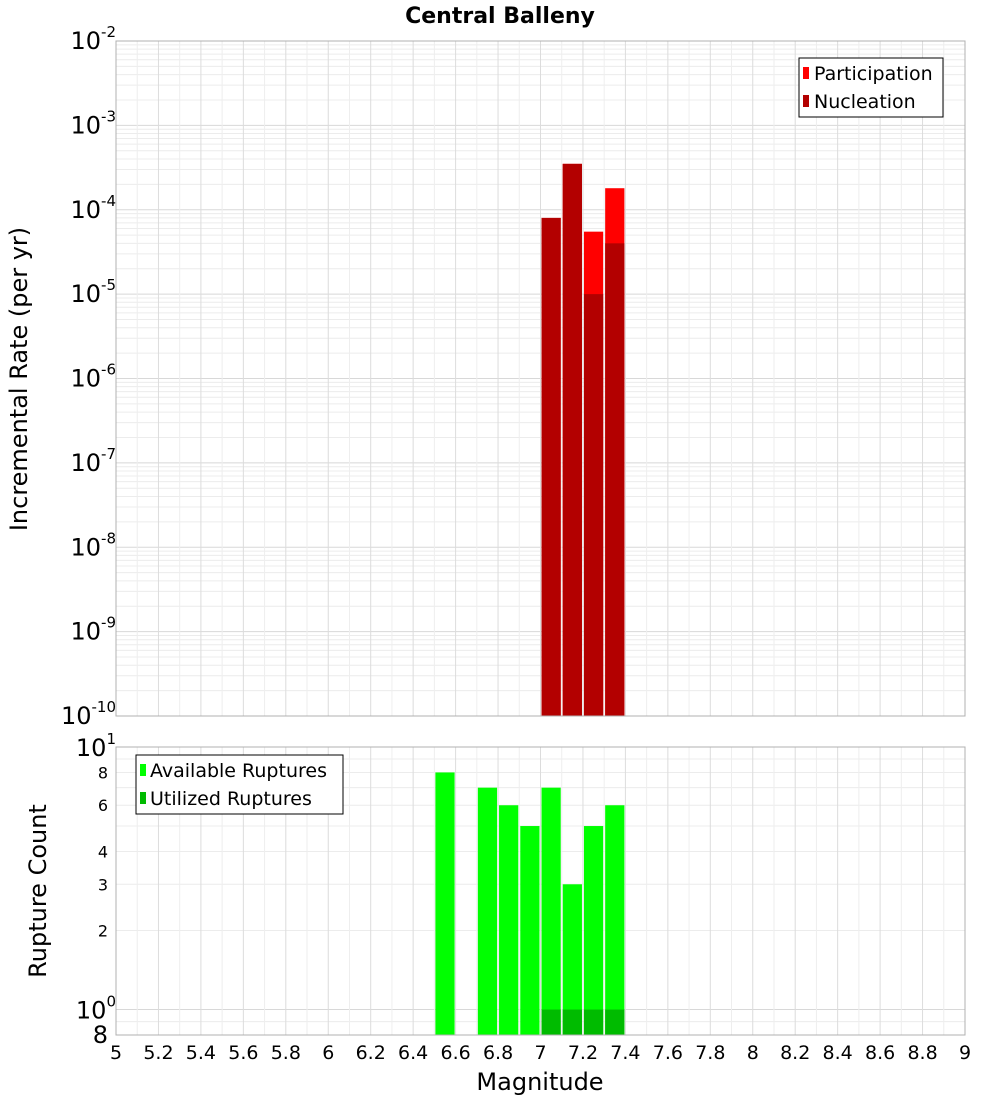  Describe the element at coordinates (116, 1053) in the screenshot. I see `x-tick-label: 5` at that location.